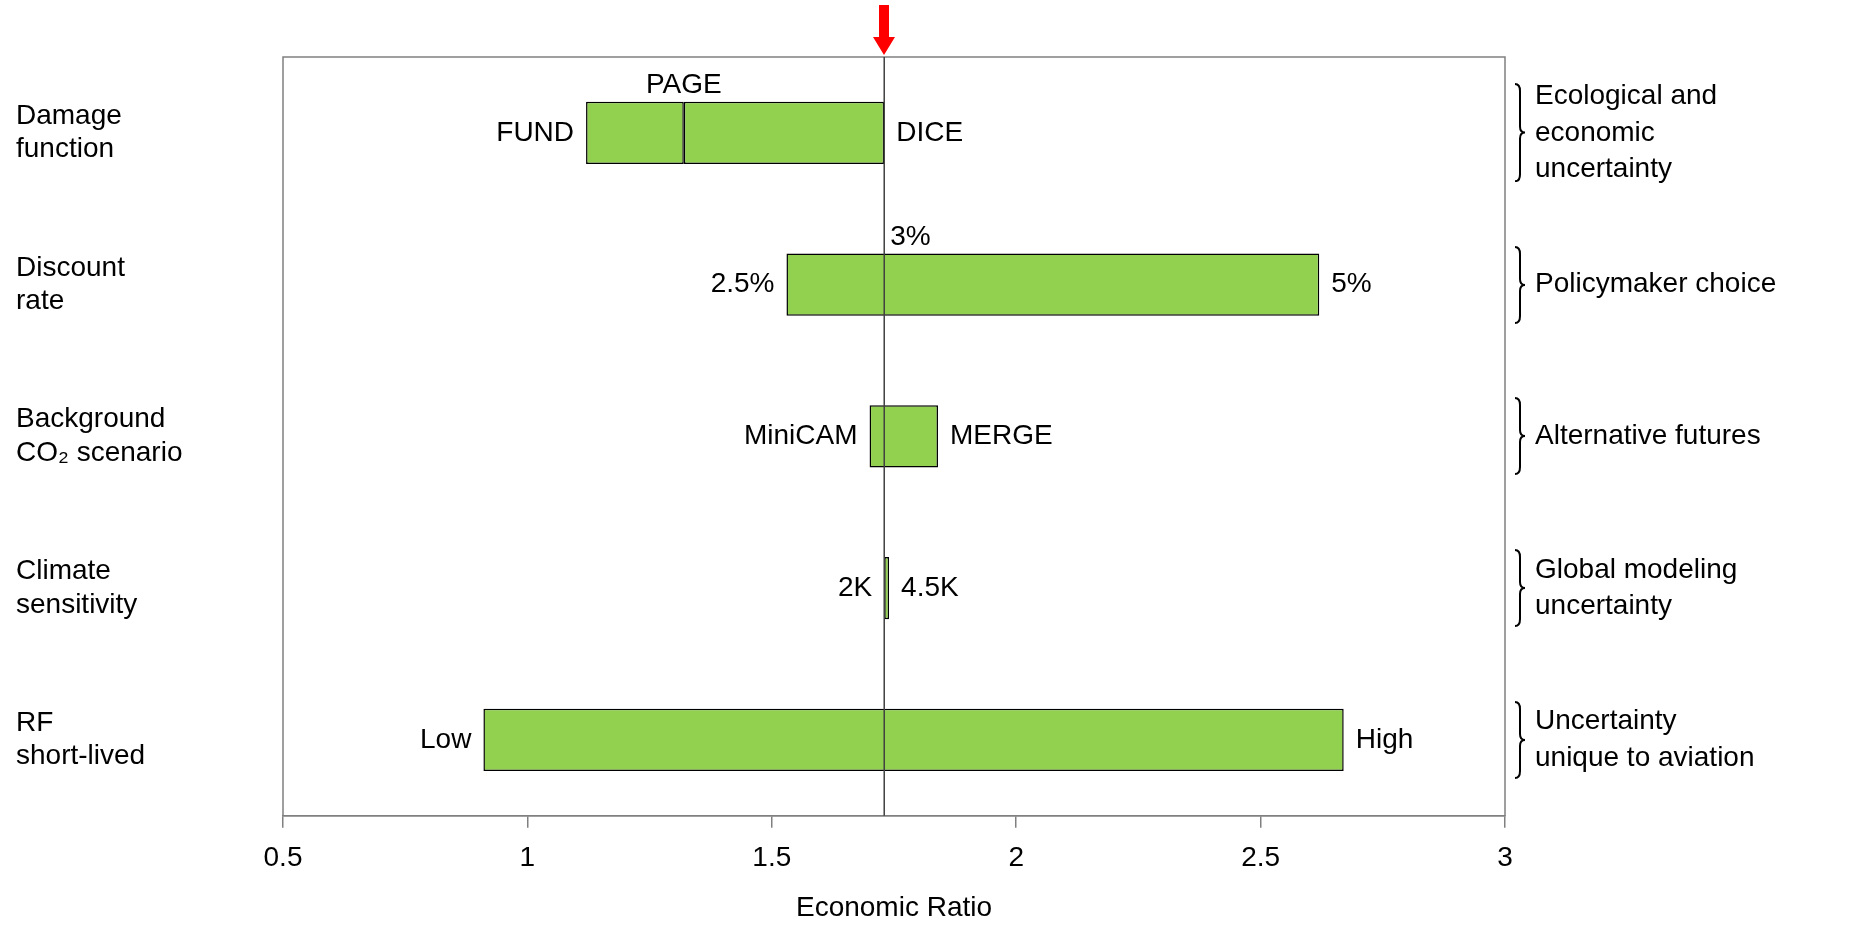 The image size is (1874, 939). Describe the element at coordinates (894, 906) in the screenshot. I see `x-axis-title: Economic Ratio` at that location.